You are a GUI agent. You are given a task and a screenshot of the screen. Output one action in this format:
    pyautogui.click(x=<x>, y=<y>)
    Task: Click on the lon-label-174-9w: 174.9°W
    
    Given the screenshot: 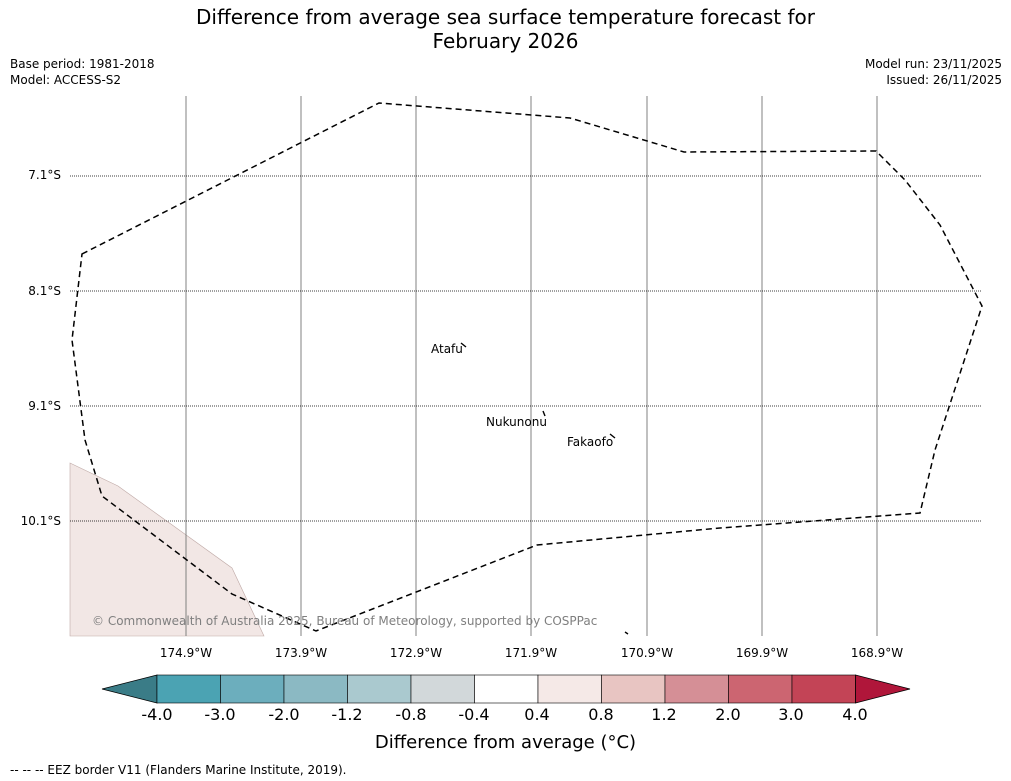 What is the action you would take?
    pyautogui.click(x=186, y=653)
    